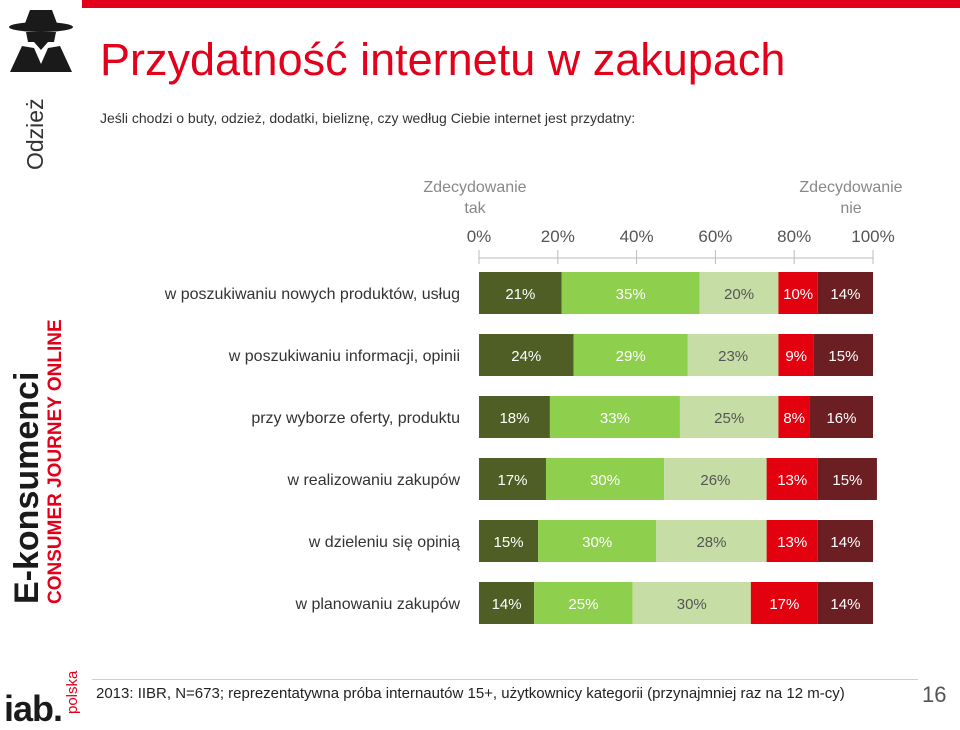 The width and height of the screenshot is (960, 730). I want to click on data-label: 9%, so click(796, 356).